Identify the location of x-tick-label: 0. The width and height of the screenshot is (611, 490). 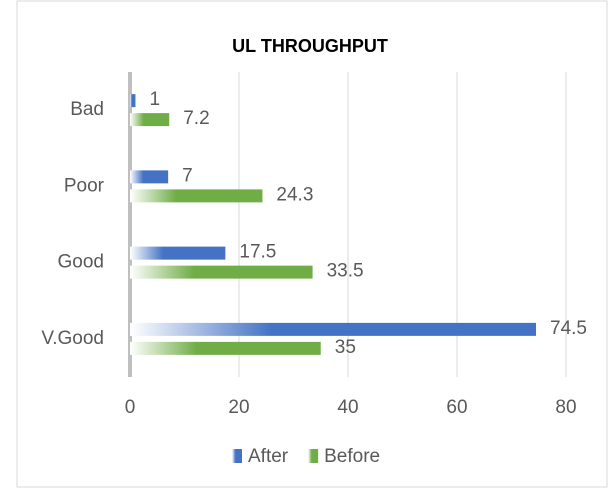
(130, 407).